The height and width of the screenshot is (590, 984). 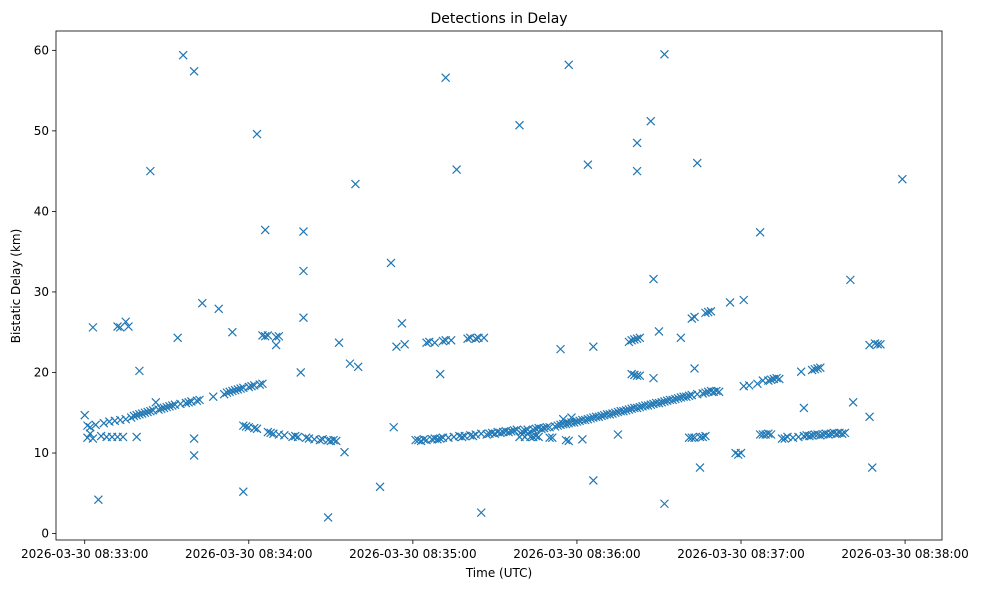 What do you see at coordinates (498, 573) in the screenshot?
I see `x-axis-label: Time (UTC)` at bounding box center [498, 573].